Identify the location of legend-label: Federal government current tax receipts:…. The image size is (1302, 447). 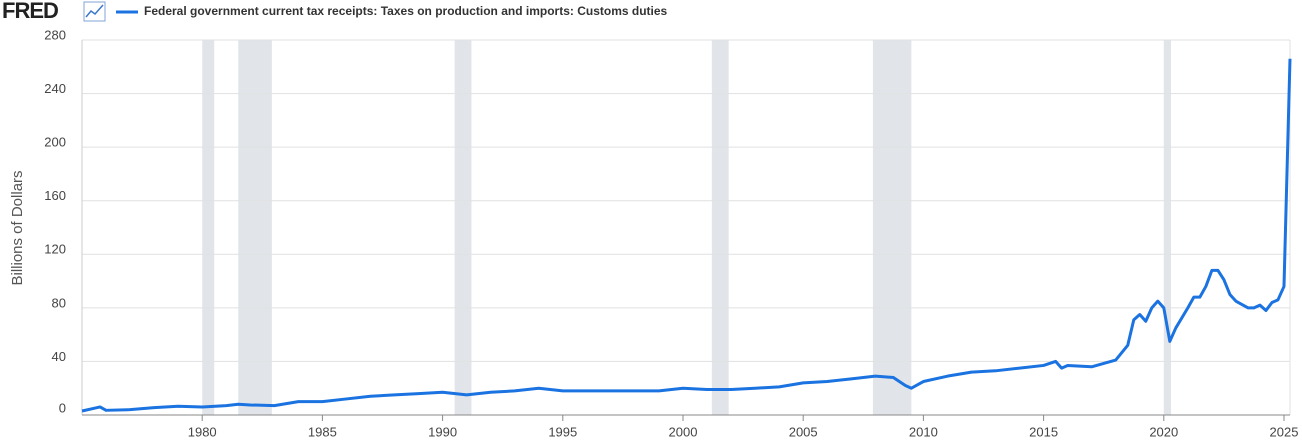
(406, 11).